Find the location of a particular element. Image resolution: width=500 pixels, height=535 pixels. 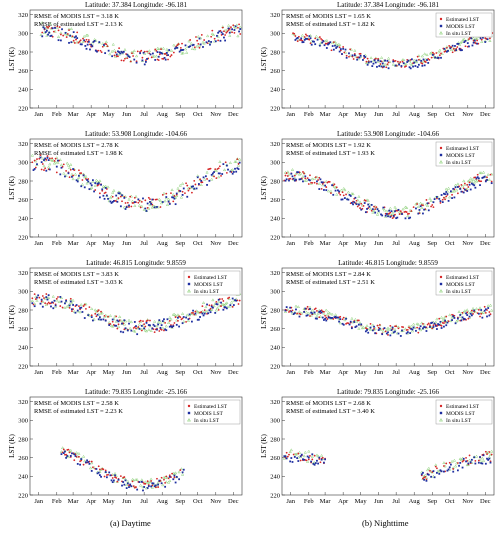

x-tick-label: Aug is located at coordinates (163, 372).